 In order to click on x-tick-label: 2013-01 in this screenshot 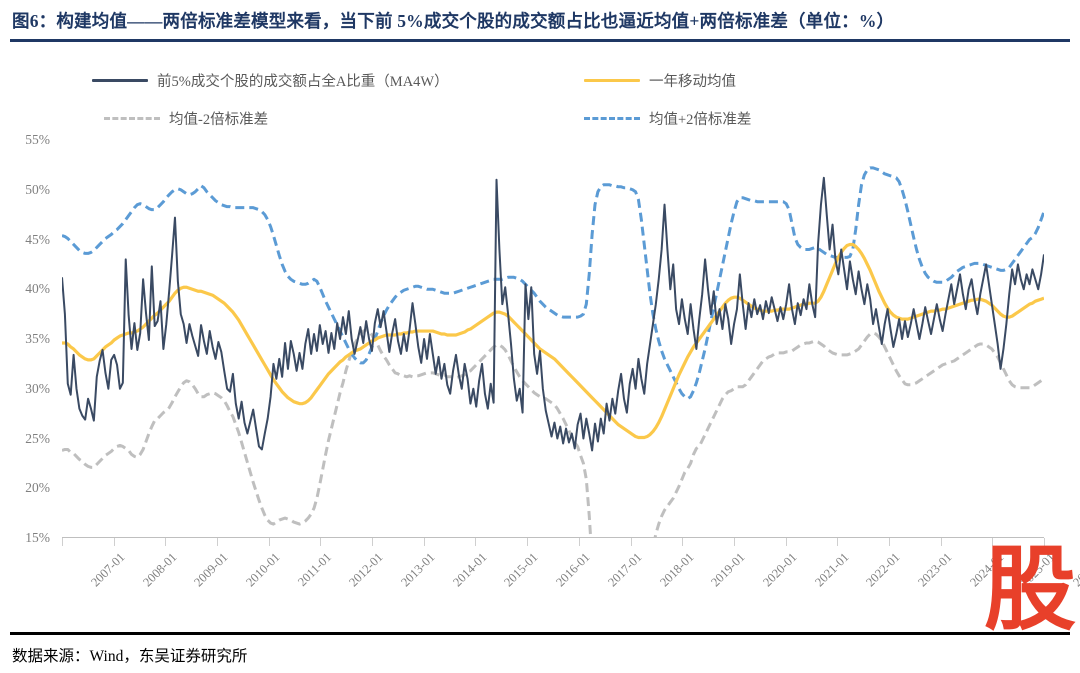, I will do `click(418, 570)`.